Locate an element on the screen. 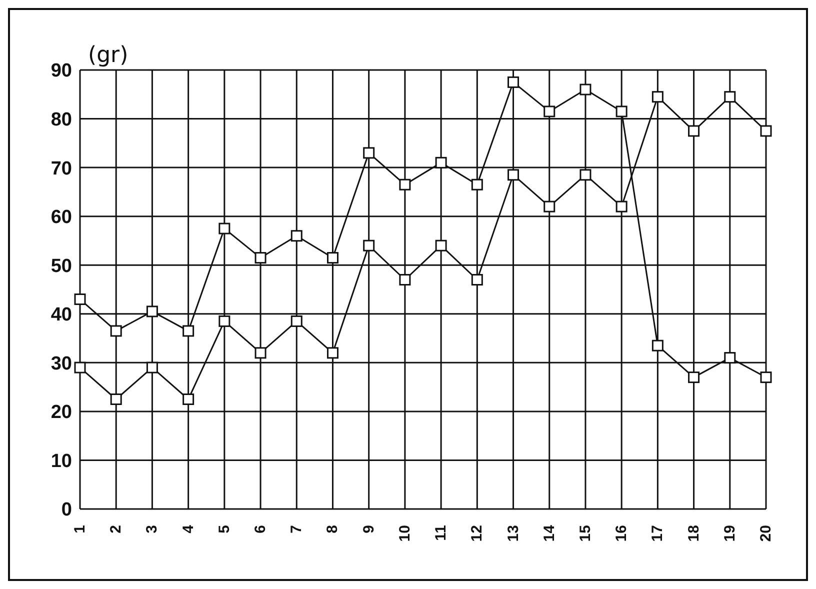 This screenshot has height=589, width=816. x-tick-label: 8 is located at coordinates (333, 529).